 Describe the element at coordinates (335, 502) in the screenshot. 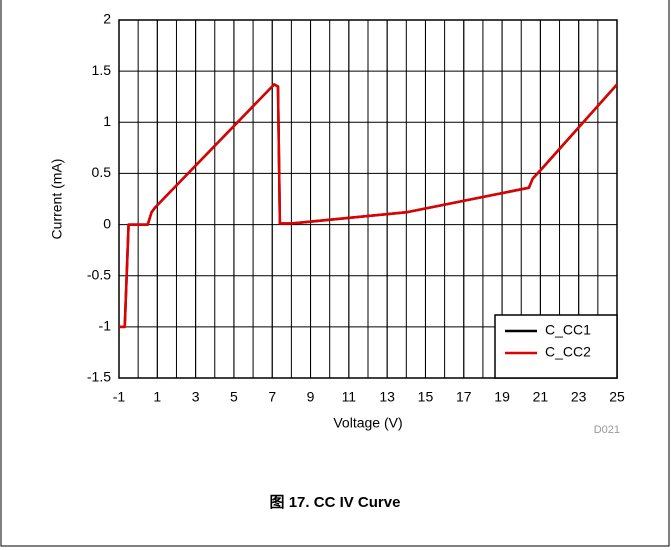

I see `caption: 图 17. CC IV Curve` at that location.